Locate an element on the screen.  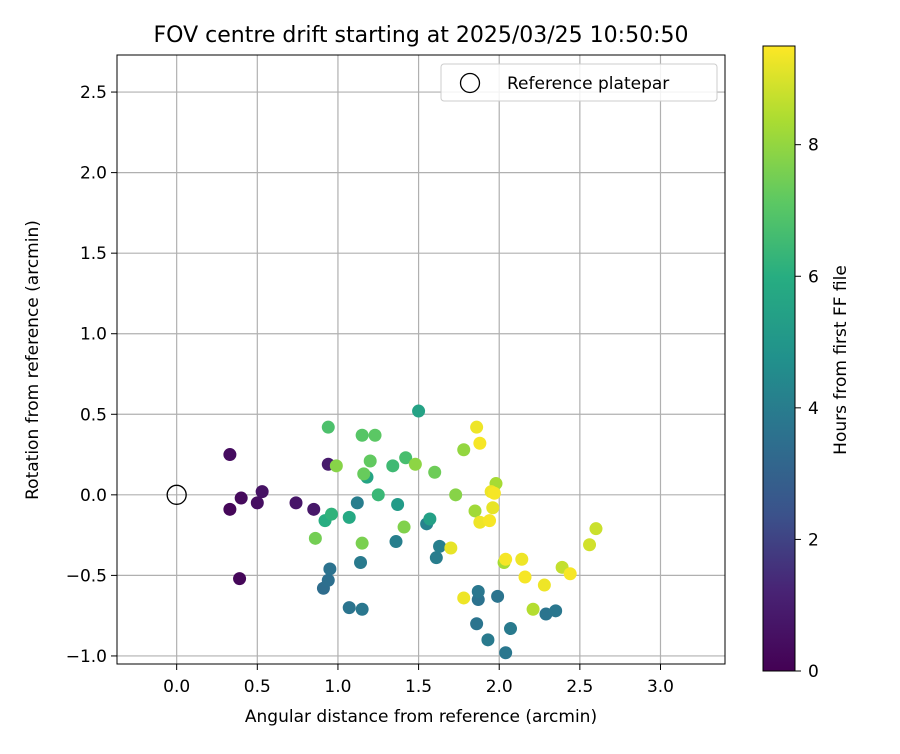
colorbar-label: Hours from first FF file is located at coordinates (841, 360).